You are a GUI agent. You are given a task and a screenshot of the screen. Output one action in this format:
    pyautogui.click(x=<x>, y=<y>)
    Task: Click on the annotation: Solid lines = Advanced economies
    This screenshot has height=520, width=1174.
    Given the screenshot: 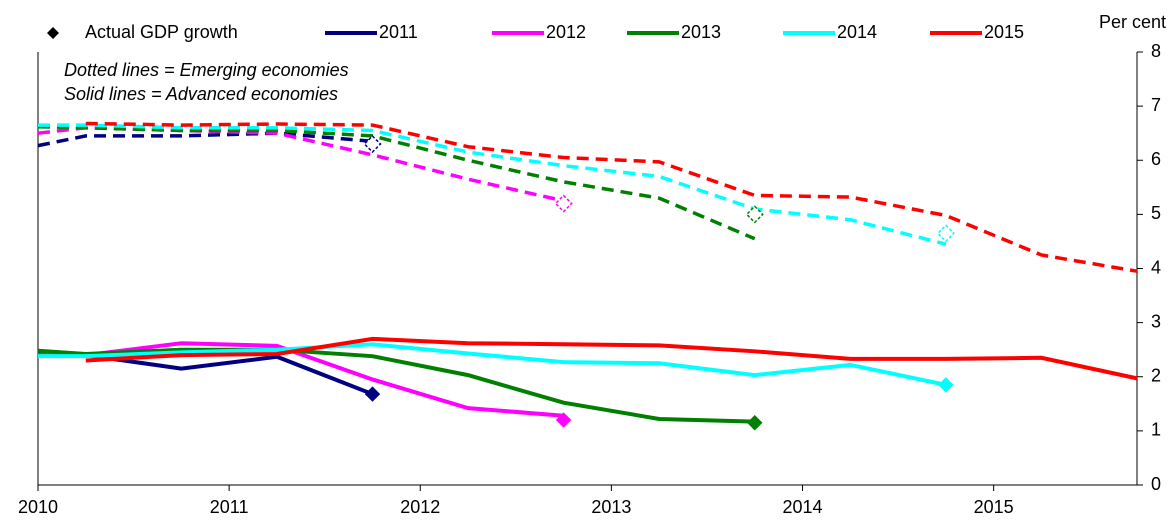 What is the action you would take?
    pyautogui.click(x=201, y=94)
    